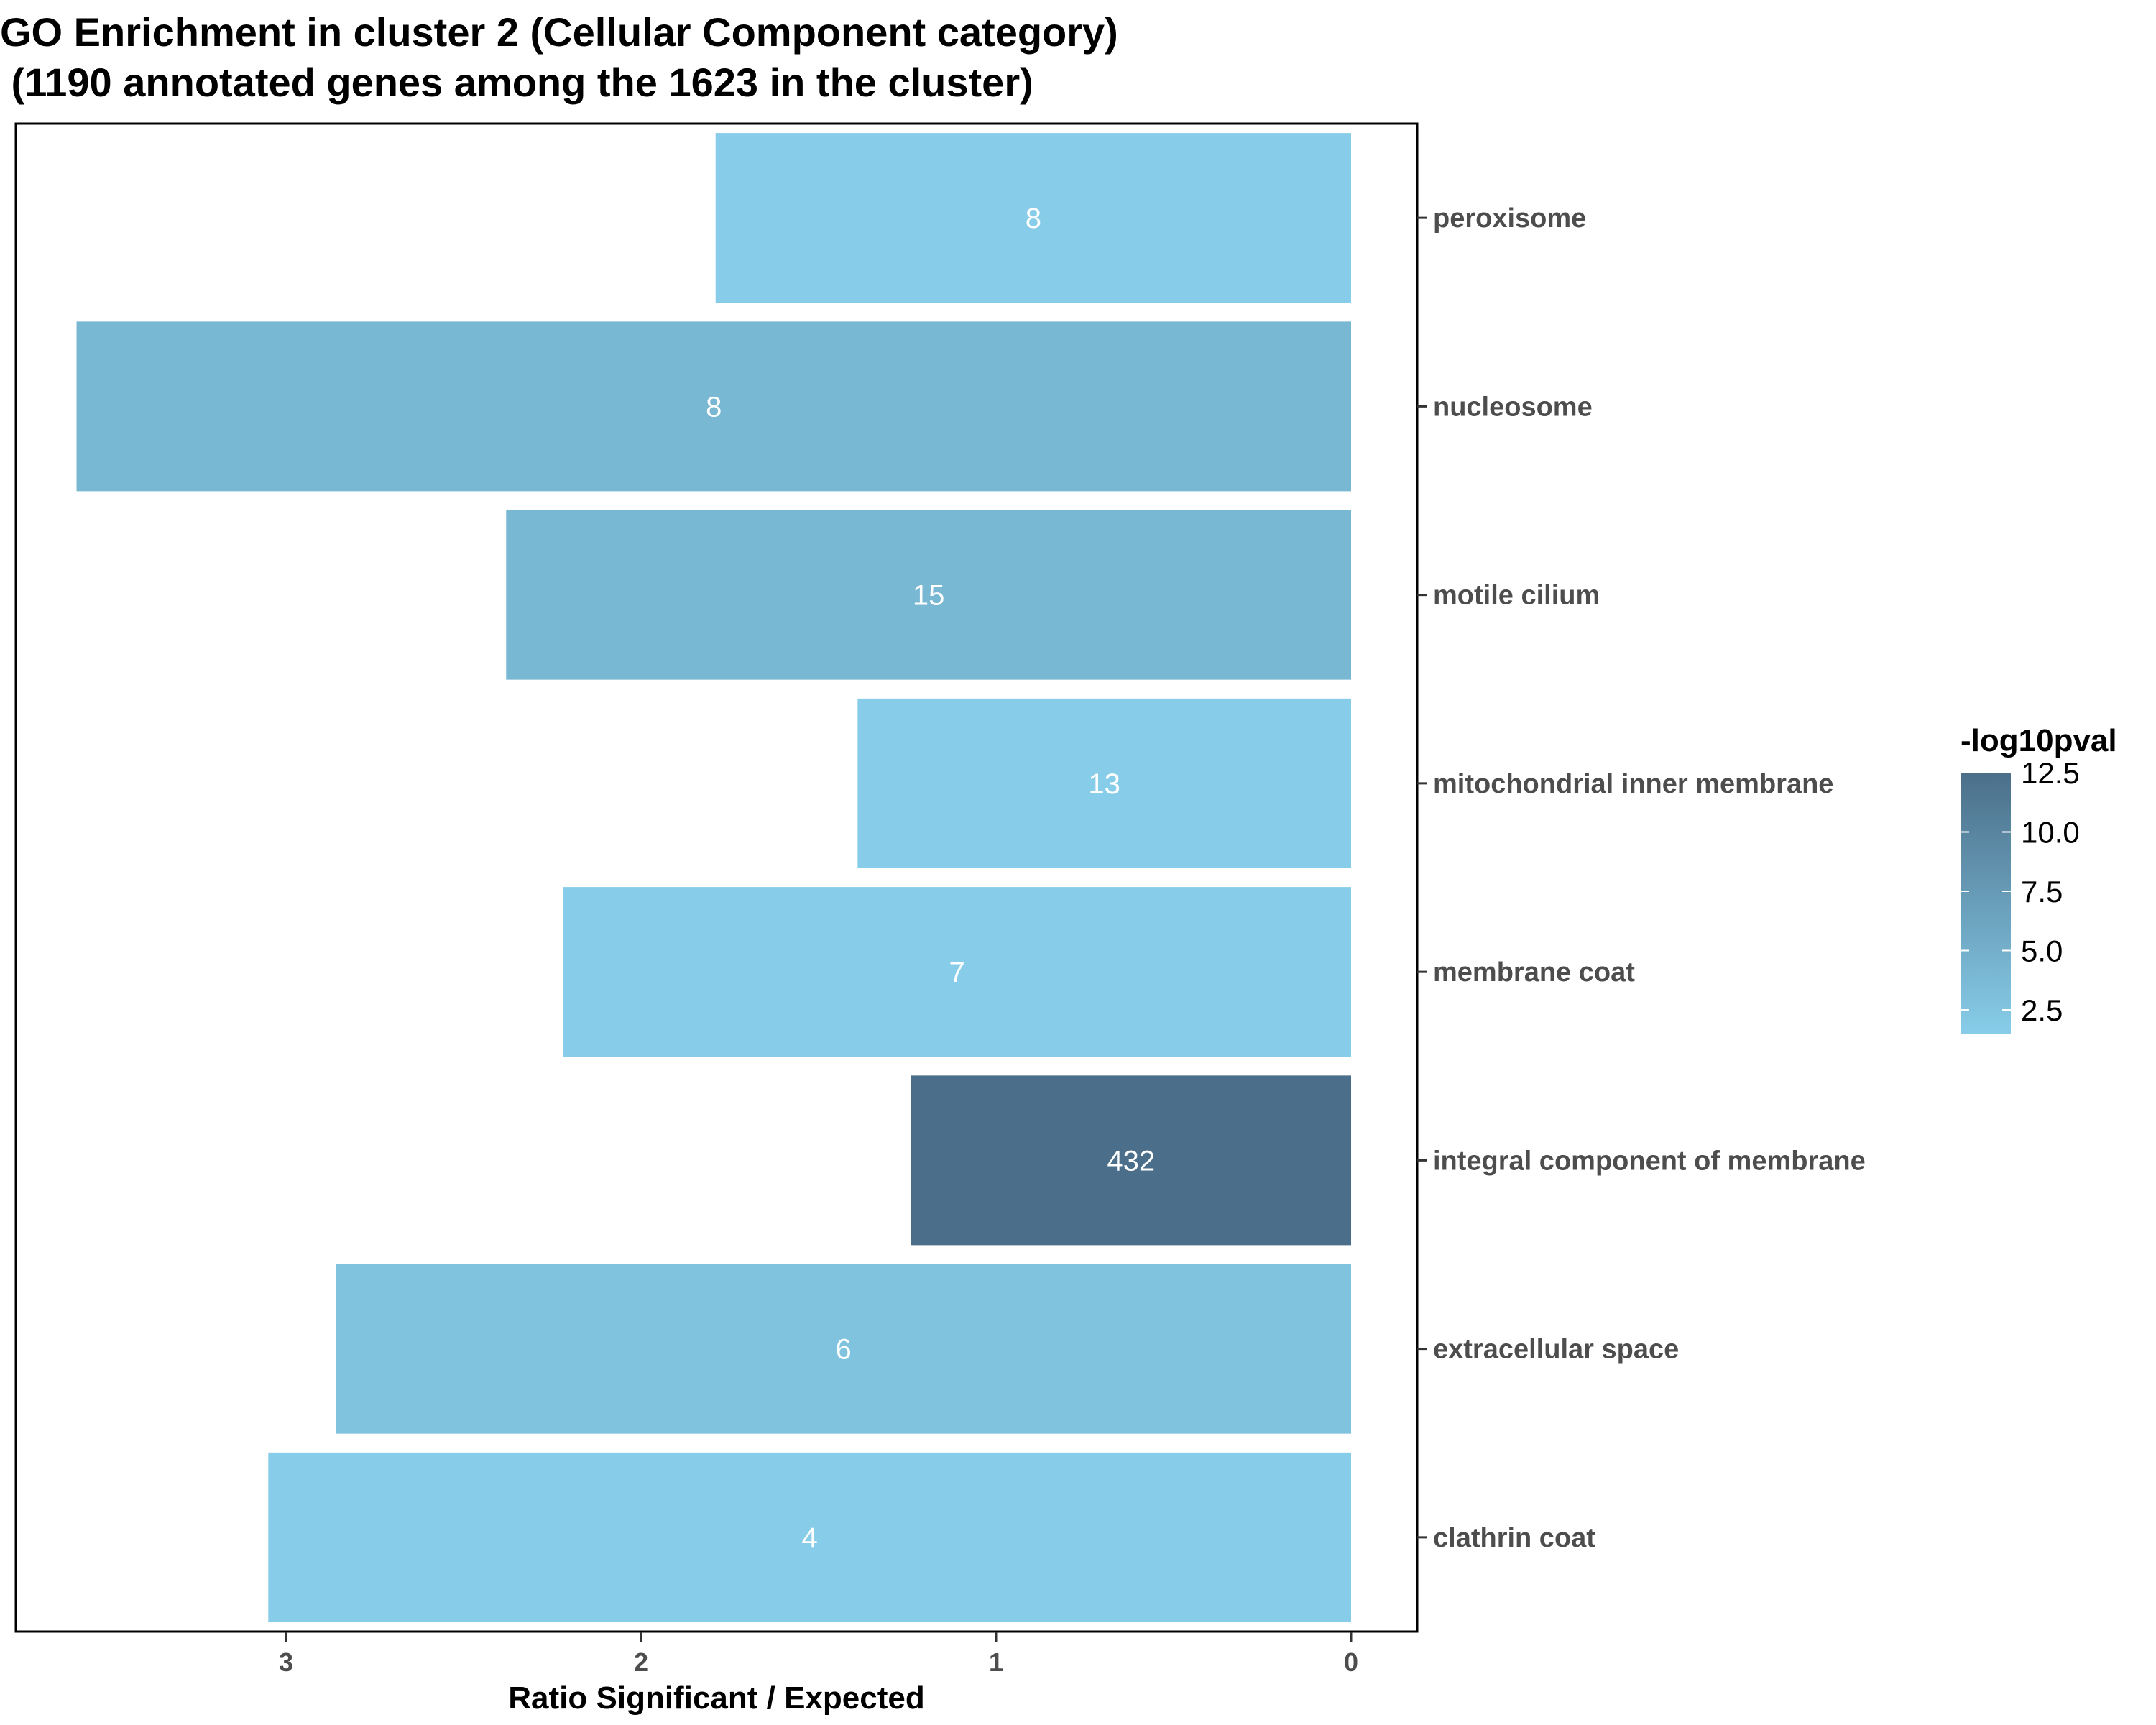  Describe the element at coordinates (1534, 972) in the screenshot. I see `category-label: membrane coat` at that location.